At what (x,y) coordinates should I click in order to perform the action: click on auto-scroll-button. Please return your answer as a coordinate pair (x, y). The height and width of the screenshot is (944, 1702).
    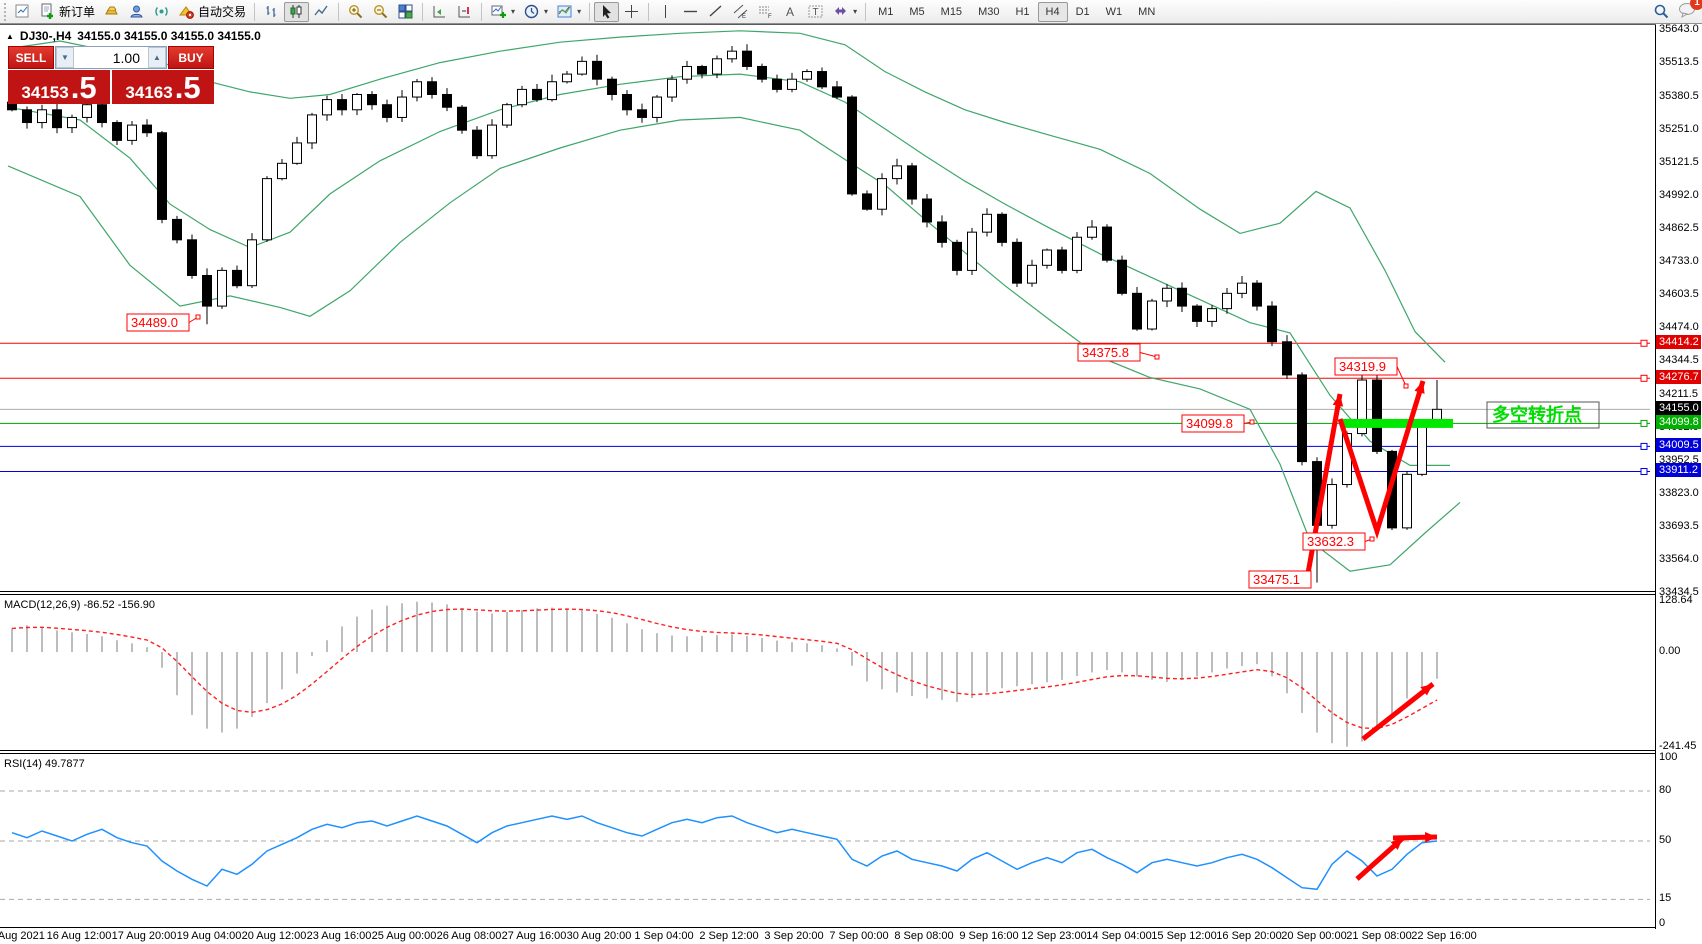
    Looking at the image, I should click on (464, 12).